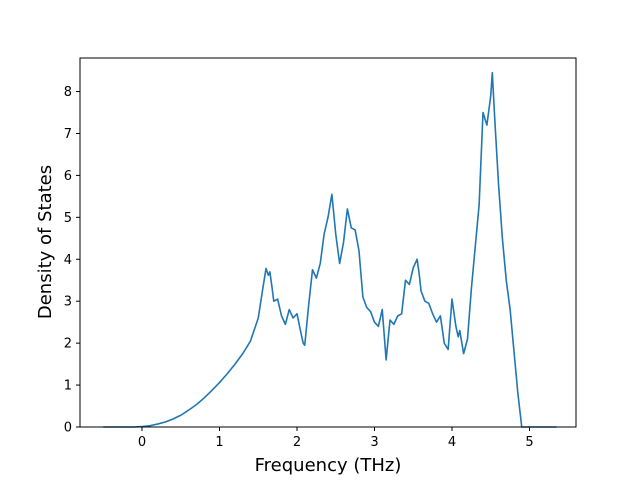 This screenshot has width=640, height=480. What do you see at coordinates (68, 218) in the screenshot?
I see `y-tick-label: 5` at bounding box center [68, 218].